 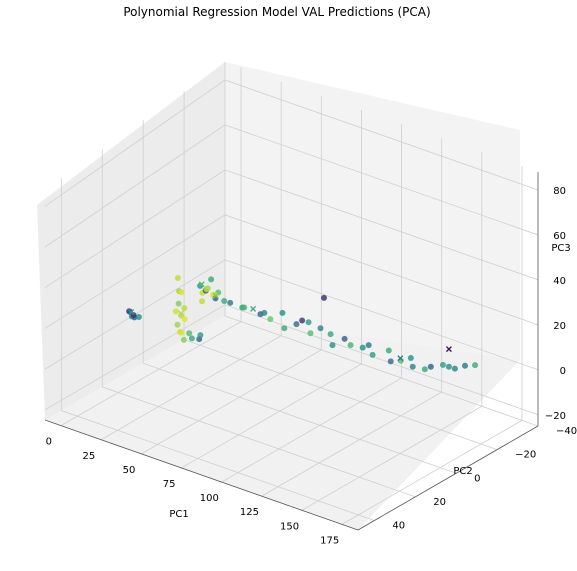 What do you see at coordinates (448, 478) in the screenshot?
I see `y-axis-line` at bounding box center [448, 478].